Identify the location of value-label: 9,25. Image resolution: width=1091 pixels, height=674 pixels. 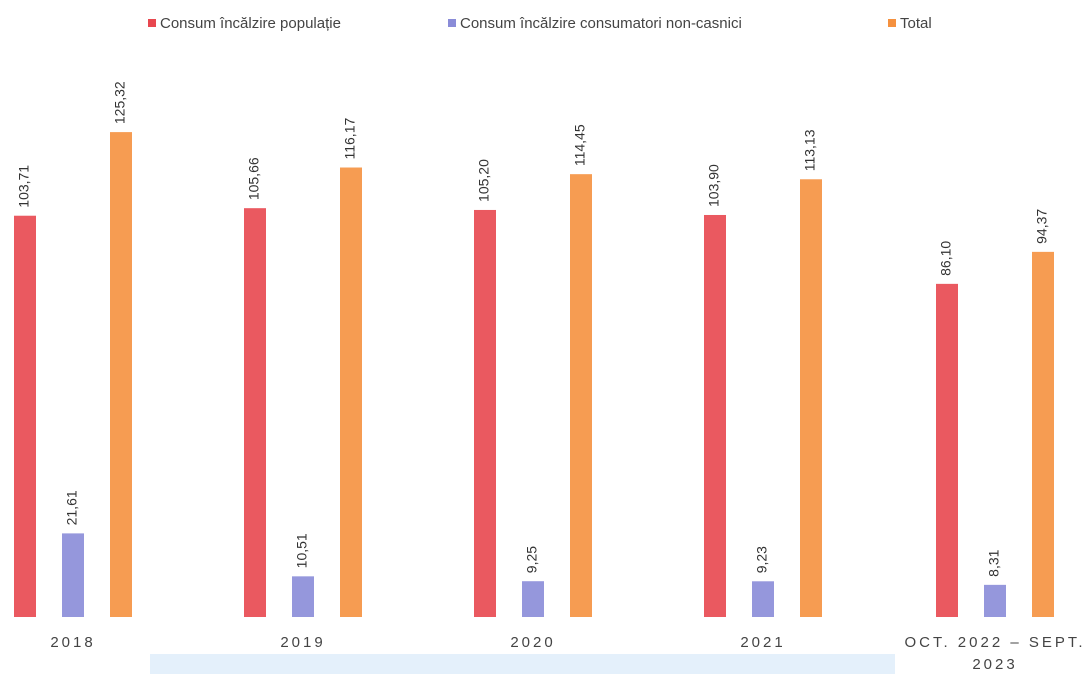
(532, 559).